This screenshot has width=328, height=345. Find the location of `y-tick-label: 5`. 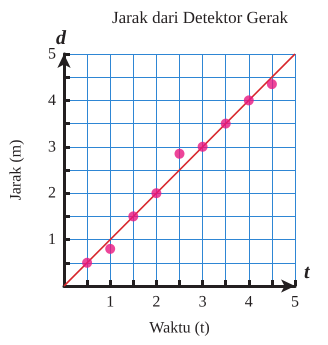

y-tick-label: 5 is located at coordinates (52, 54).